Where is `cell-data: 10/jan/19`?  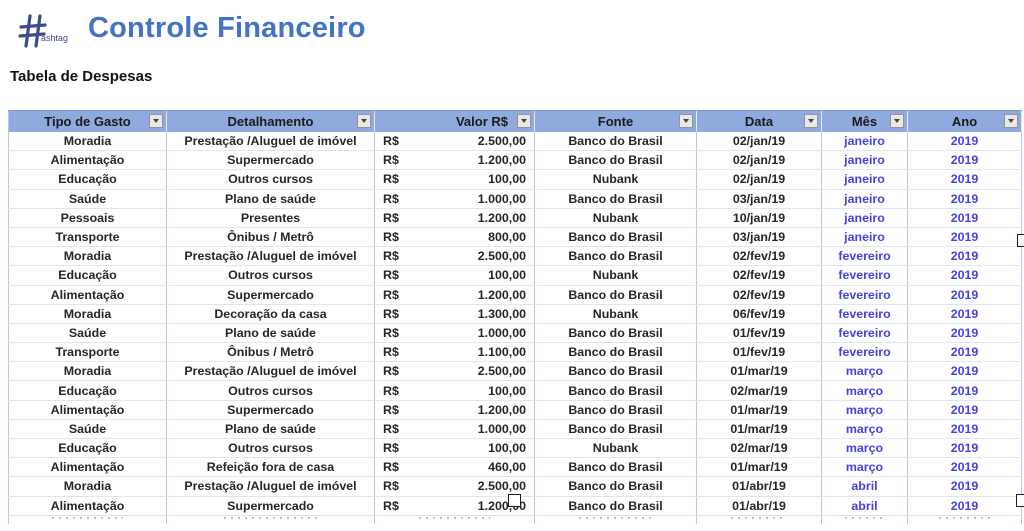
cell-data: 10/jan/19 is located at coordinates (759, 217).